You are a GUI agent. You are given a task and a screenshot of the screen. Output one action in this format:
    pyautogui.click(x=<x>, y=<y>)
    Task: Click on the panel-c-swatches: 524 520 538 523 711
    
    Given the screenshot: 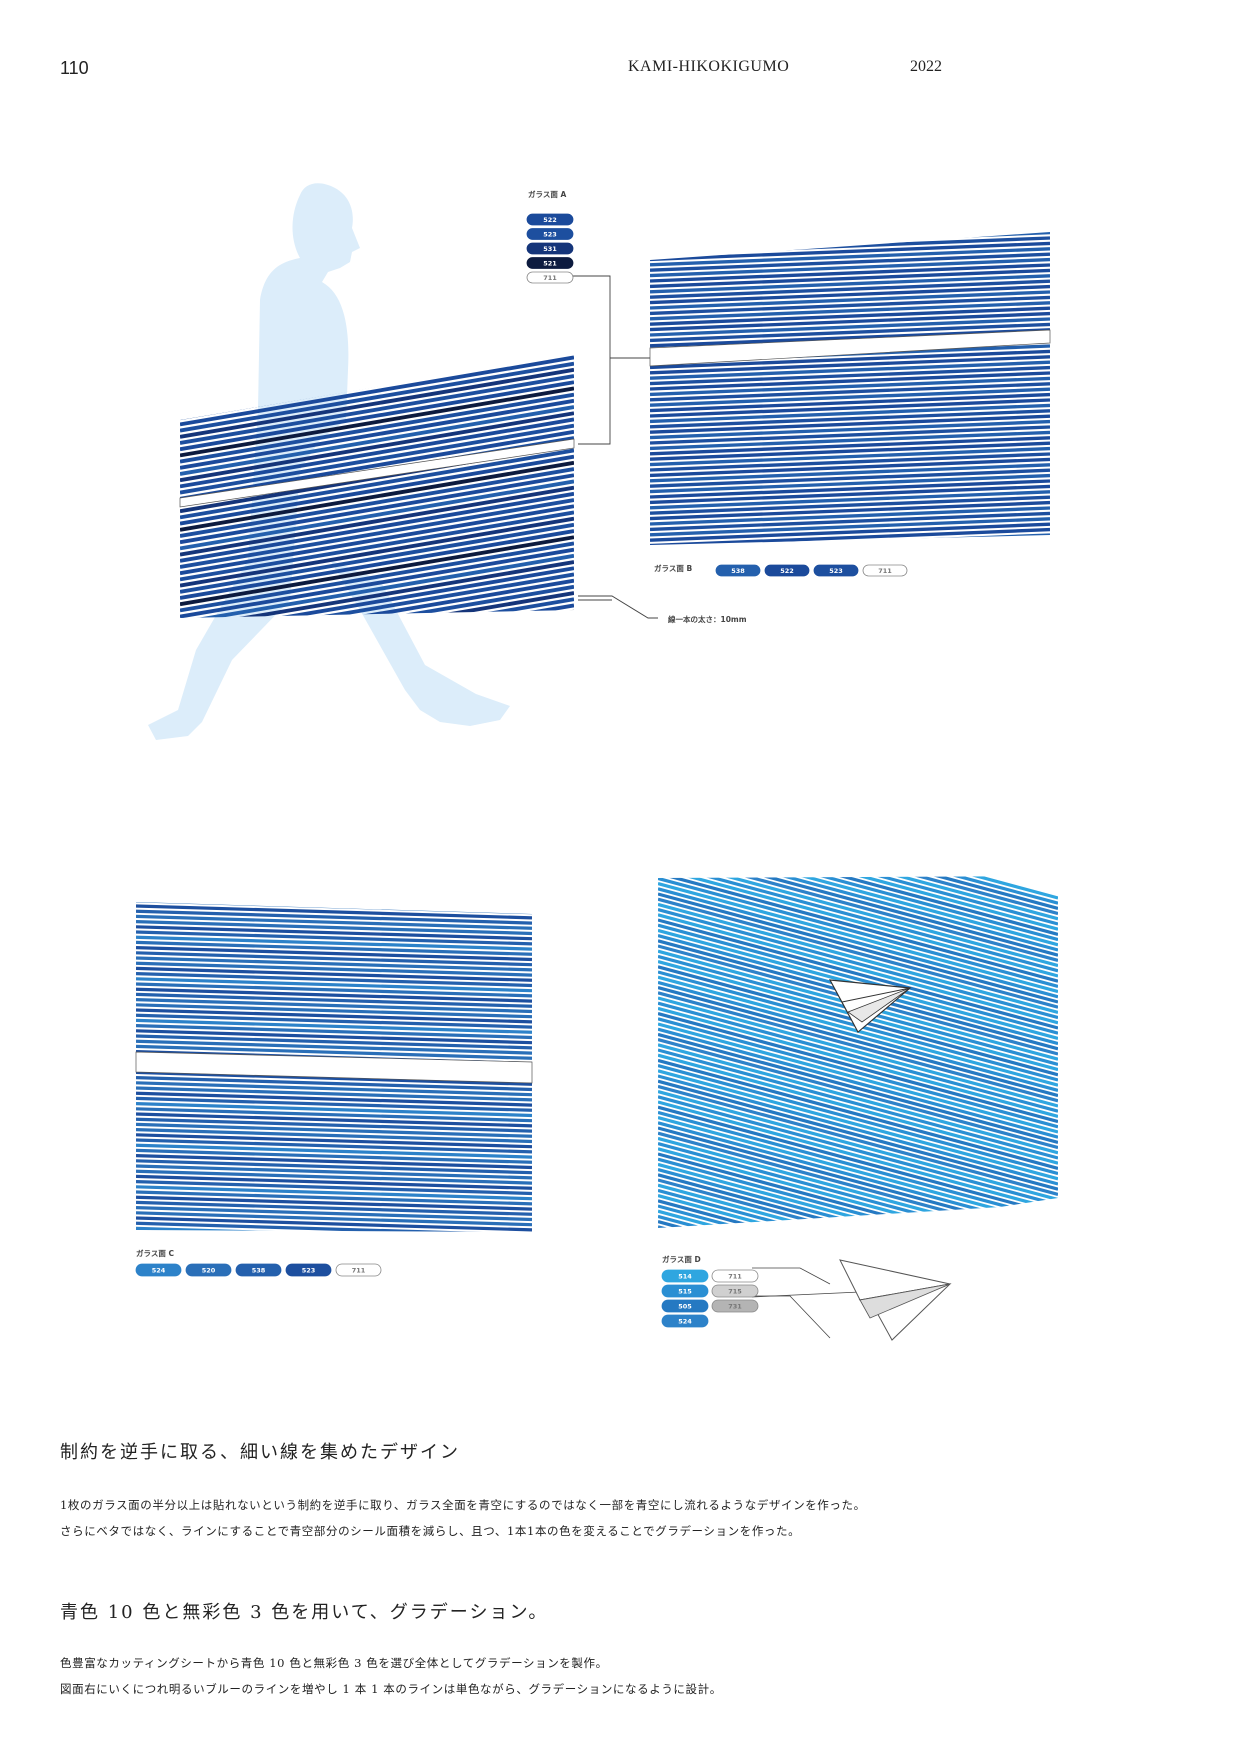 What is the action you would take?
    pyautogui.click(x=258, y=1270)
    